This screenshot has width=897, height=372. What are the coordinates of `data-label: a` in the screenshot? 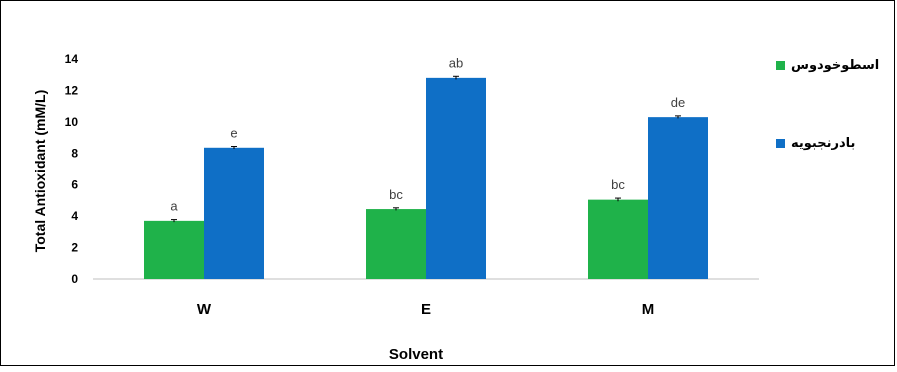 It's located at (174, 206).